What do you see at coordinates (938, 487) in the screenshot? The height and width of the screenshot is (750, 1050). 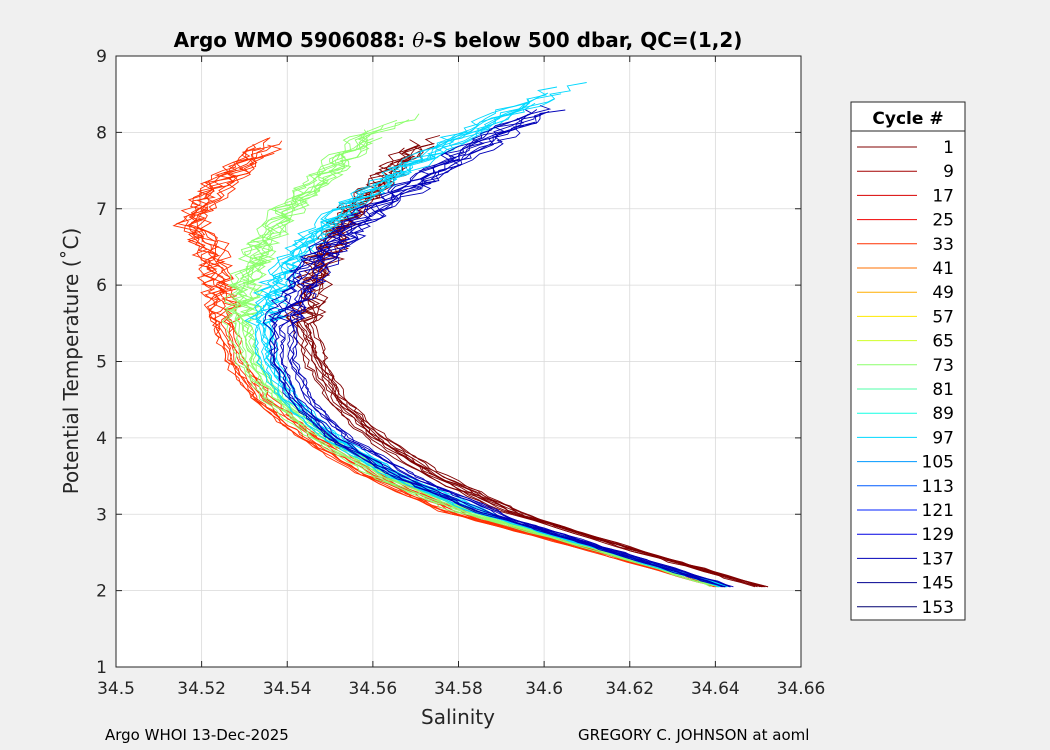 I see `legend-label: 113` at bounding box center [938, 487].